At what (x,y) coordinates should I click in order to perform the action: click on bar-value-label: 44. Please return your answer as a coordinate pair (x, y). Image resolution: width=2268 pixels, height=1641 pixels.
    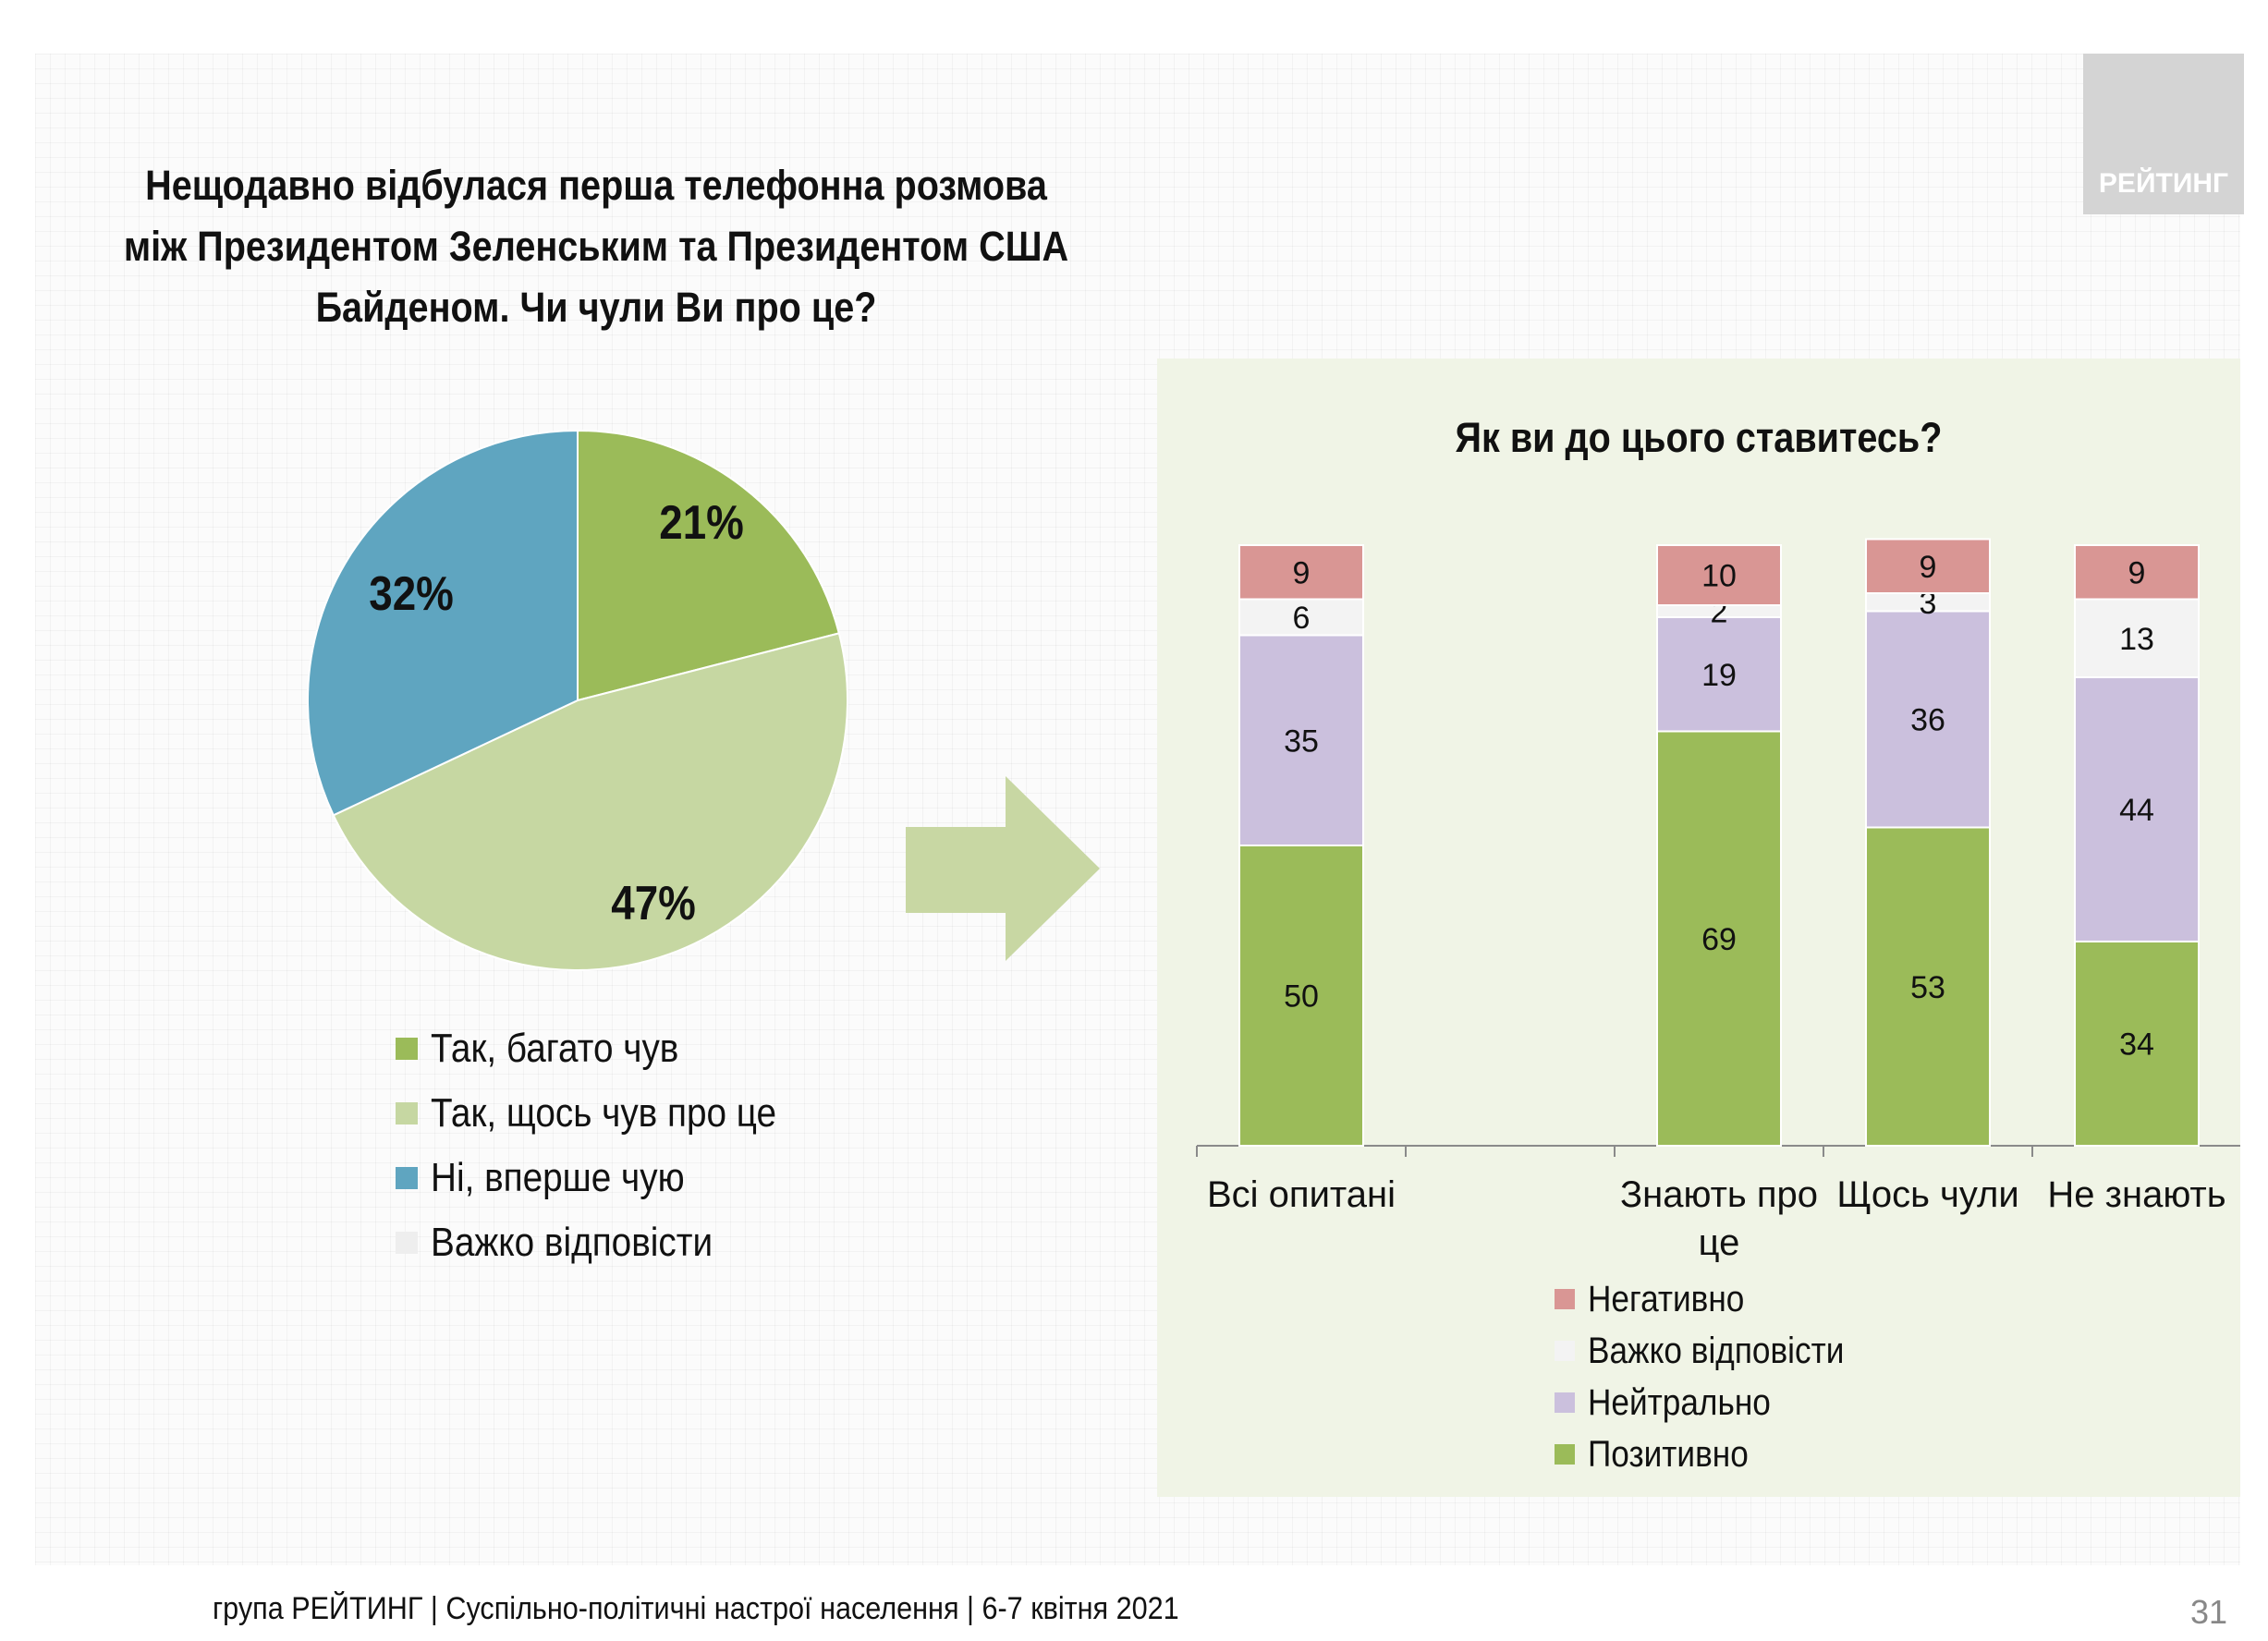
    Looking at the image, I should click on (2136, 811).